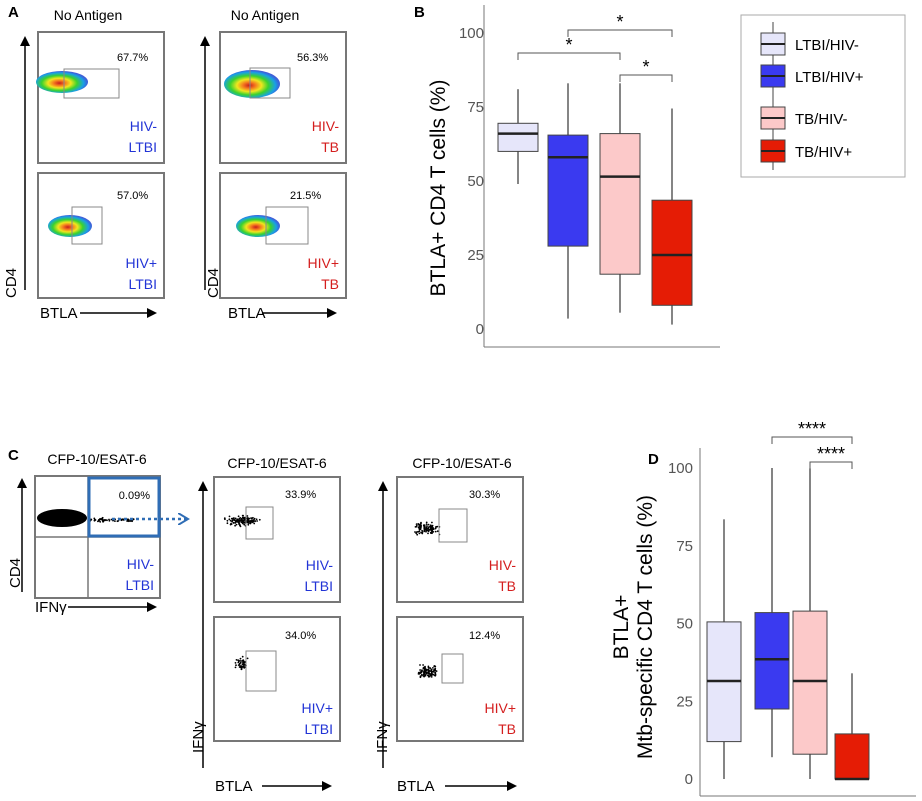 The image size is (922, 801). Describe the element at coordinates (823, 96) in the screenshot. I see `legend: LTBI/HIV- LTBI/HIV+ TB/HIV- TB/HIV+` at that location.